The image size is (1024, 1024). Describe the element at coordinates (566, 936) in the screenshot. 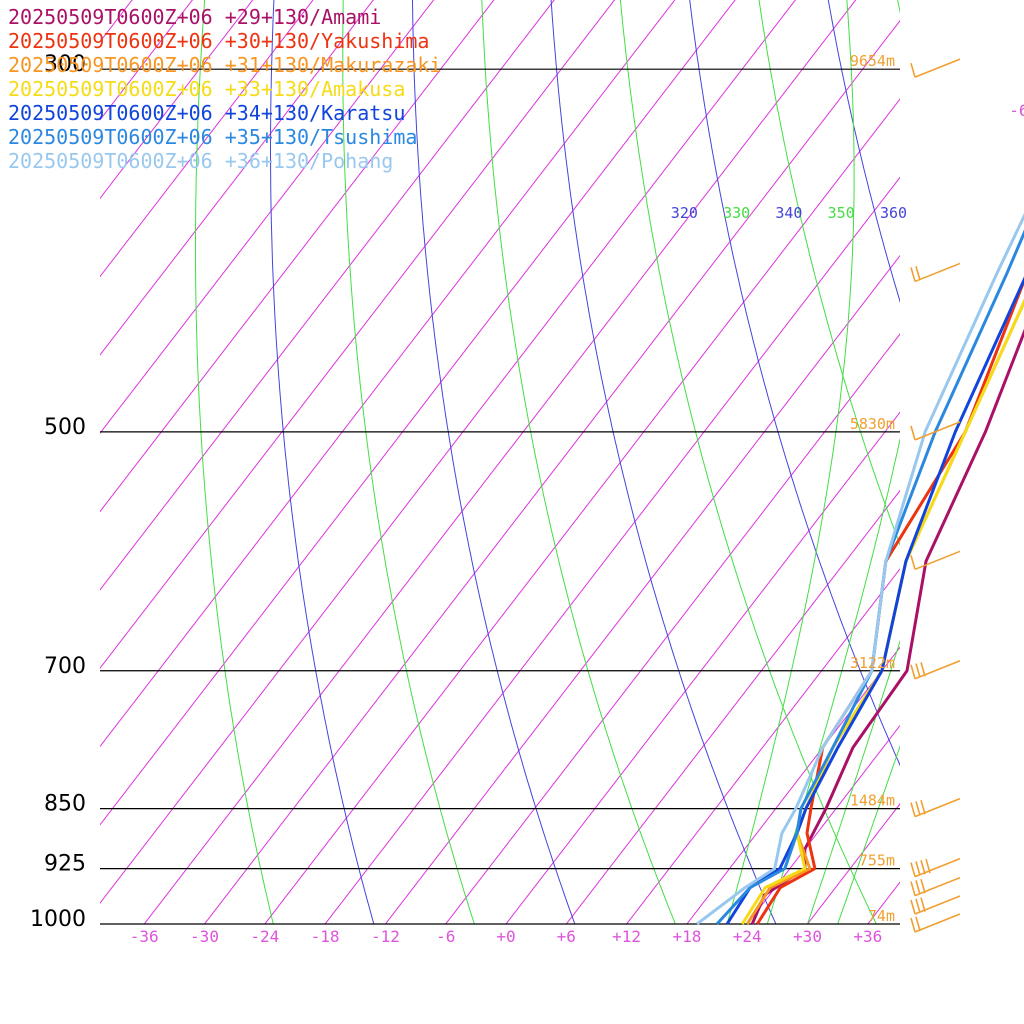

I see `x-tick-label: +6` at that location.